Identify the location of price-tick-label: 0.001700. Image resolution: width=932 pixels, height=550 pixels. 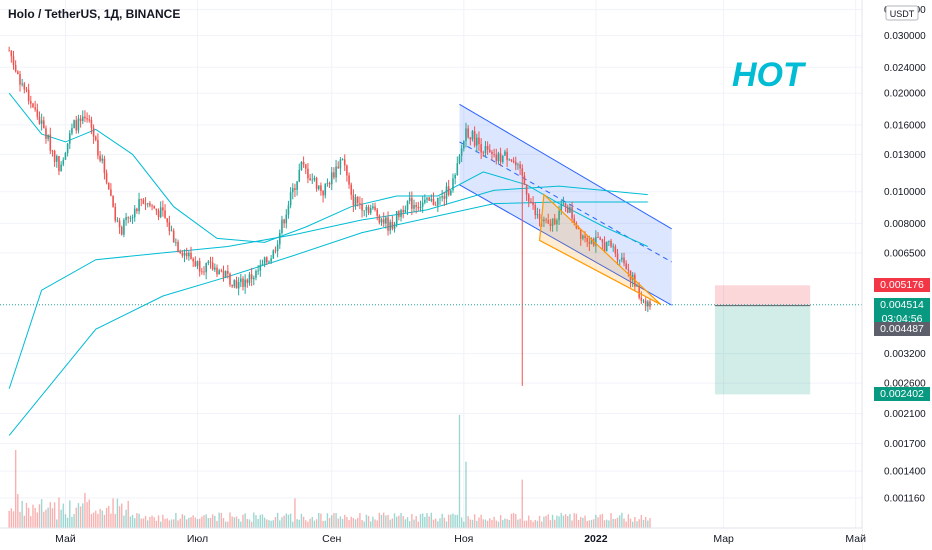
(905, 444).